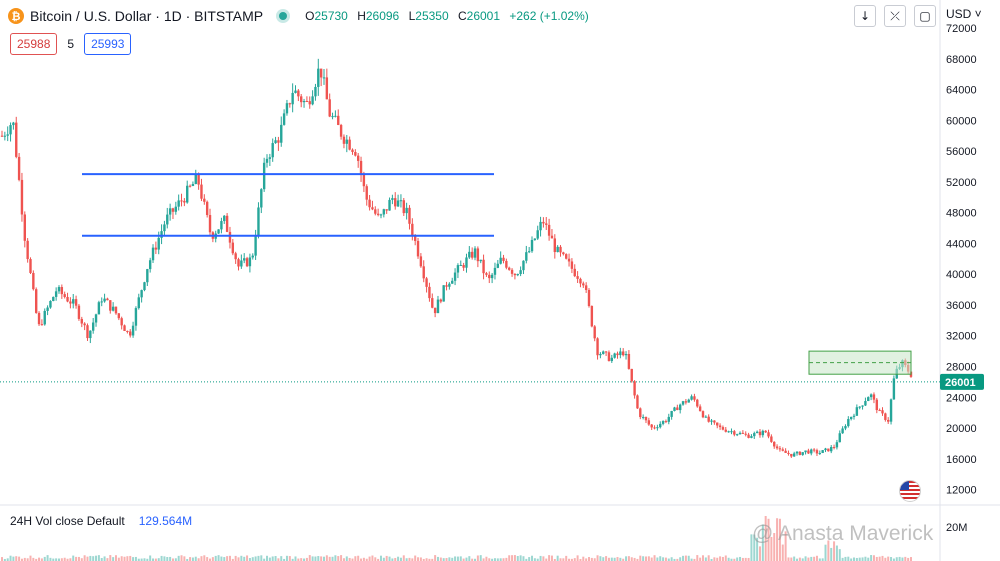 The image size is (1000, 561). I want to click on buy-price-button: 25993, so click(108, 44).